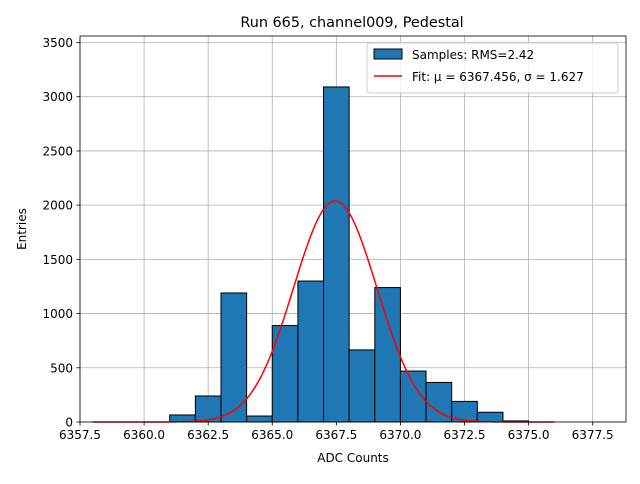 This screenshot has width=640, height=484. Describe the element at coordinates (593, 435) in the screenshot. I see `x-tick-label: 6377.5` at that location.